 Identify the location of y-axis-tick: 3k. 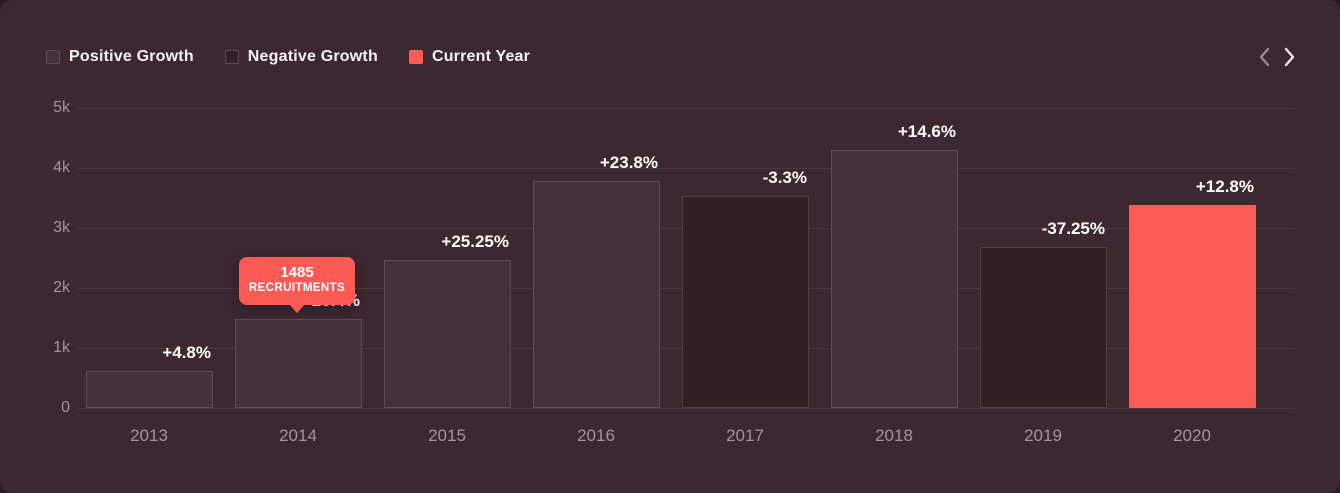
(61, 227).